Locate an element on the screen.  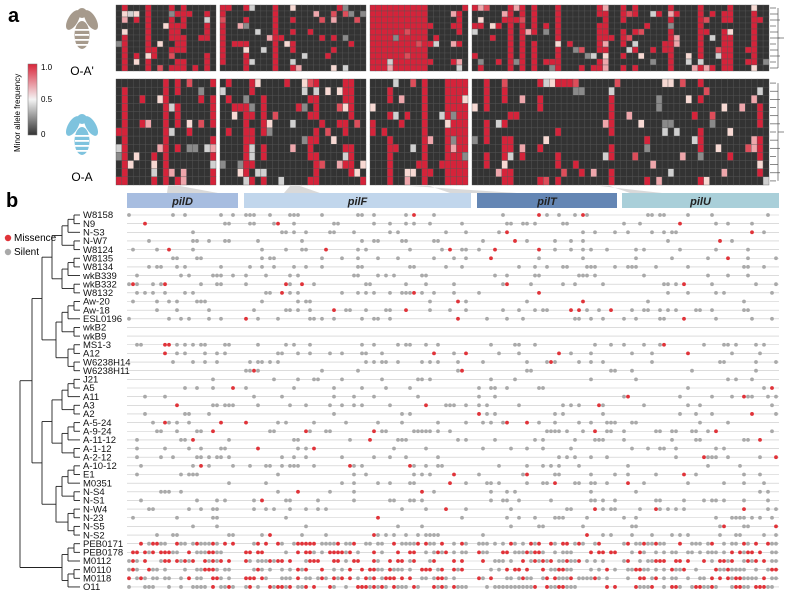
bee-head is located at coordinates (82, 119).